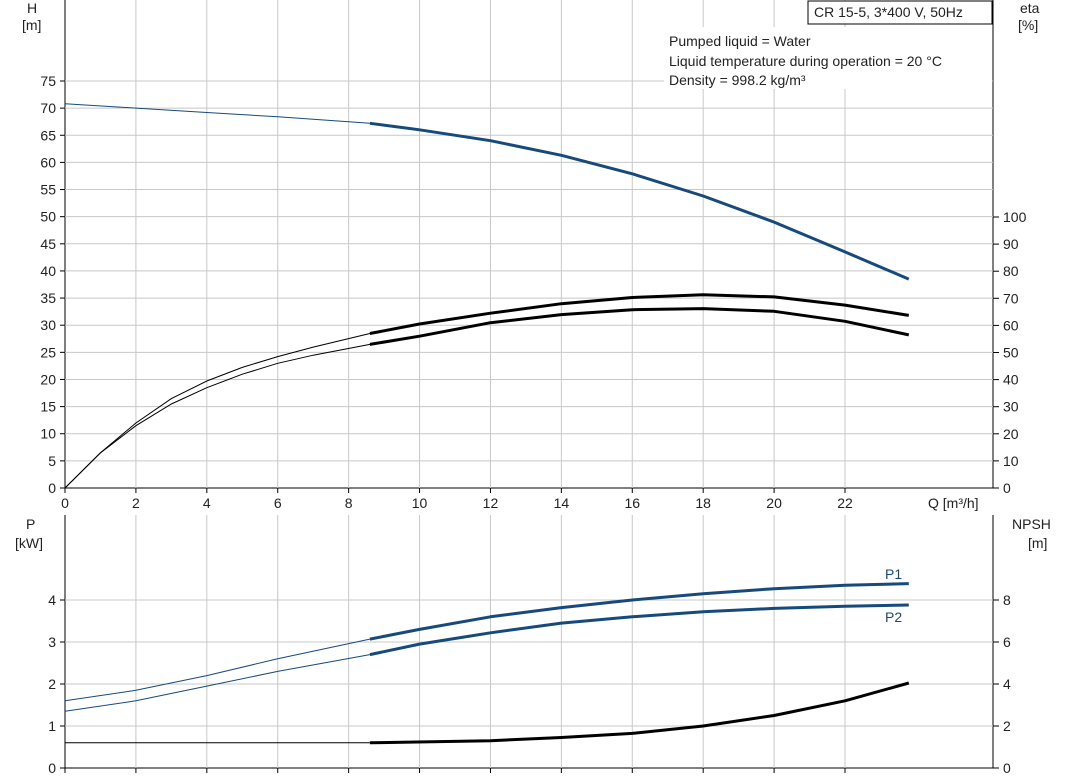 This screenshot has height=781, width=1080. Describe the element at coordinates (1037, 543) in the screenshot. I see `bottom-right-axis-label-line2: [m]` at that location.